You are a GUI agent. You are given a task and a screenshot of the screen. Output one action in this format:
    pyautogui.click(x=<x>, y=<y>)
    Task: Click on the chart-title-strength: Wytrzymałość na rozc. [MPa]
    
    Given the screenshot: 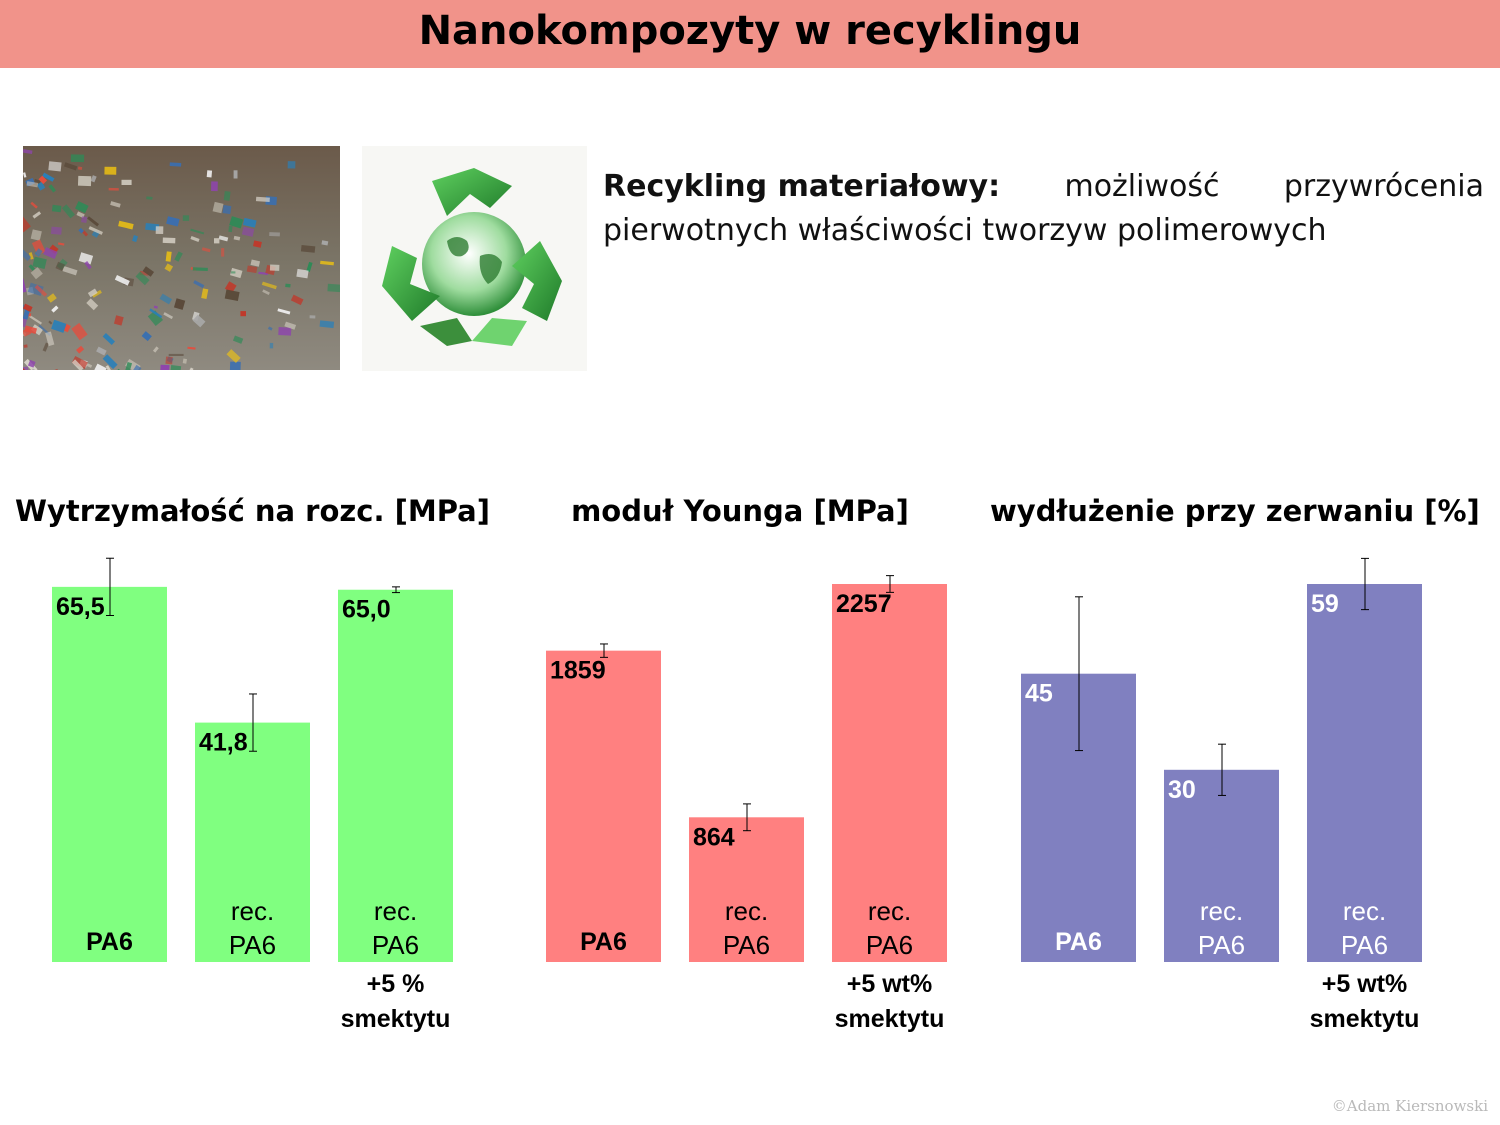 What is the action you would take?
    pyautogui.click(x=252, y=511)
    